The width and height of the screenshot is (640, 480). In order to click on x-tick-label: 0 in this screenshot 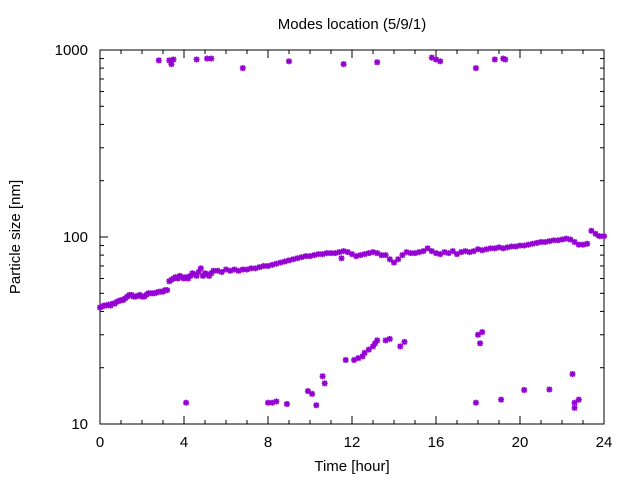, I will do `click(100, 442)`.